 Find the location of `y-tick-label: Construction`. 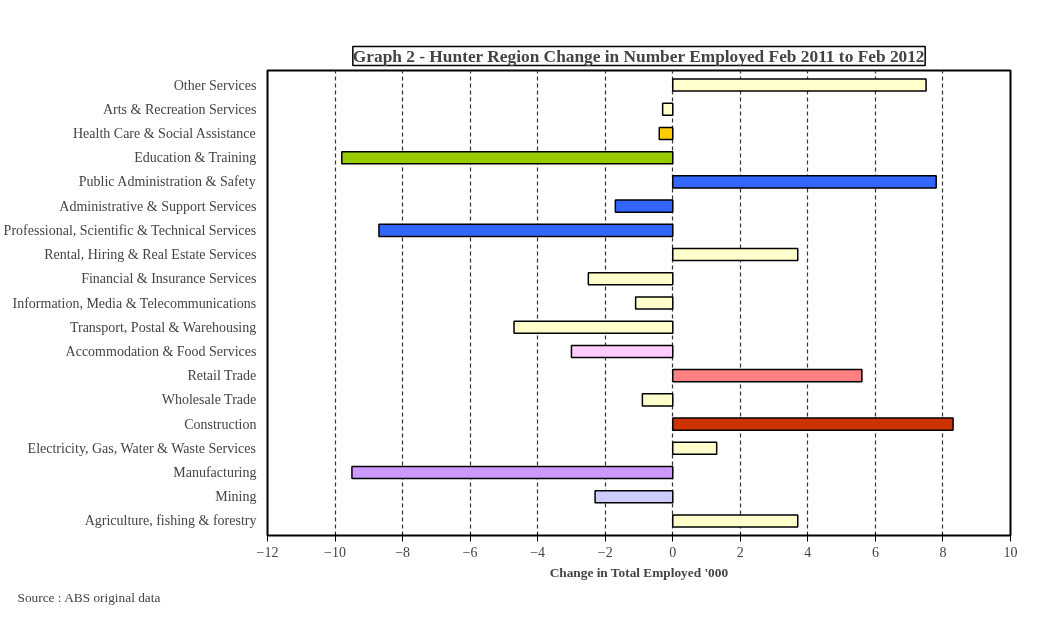

y-tick-label: Construction is located at coordinates (220, 424).